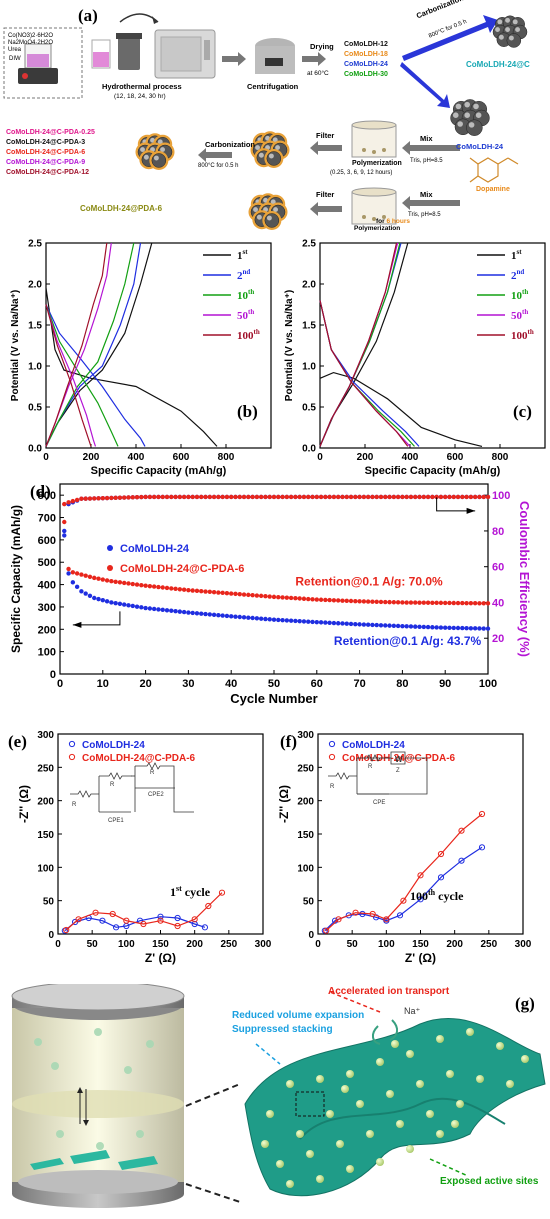 This screenshot has width=550, height=1219. I want to click on y-tick-label: 0, so click(53, 675).